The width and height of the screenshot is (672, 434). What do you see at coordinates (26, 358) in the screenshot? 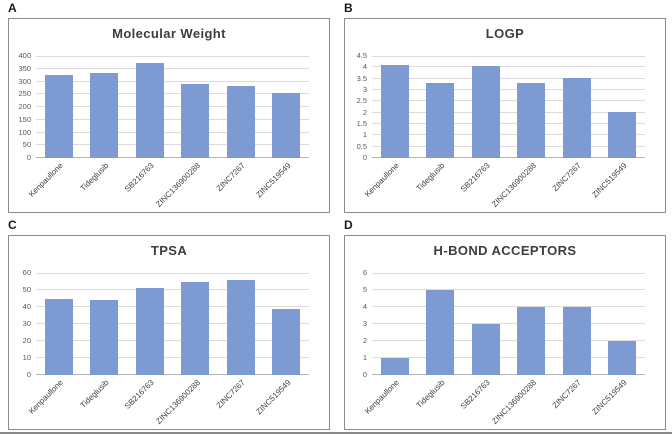
I see `y-tick-label: 10` at bounding box center [26, 358].